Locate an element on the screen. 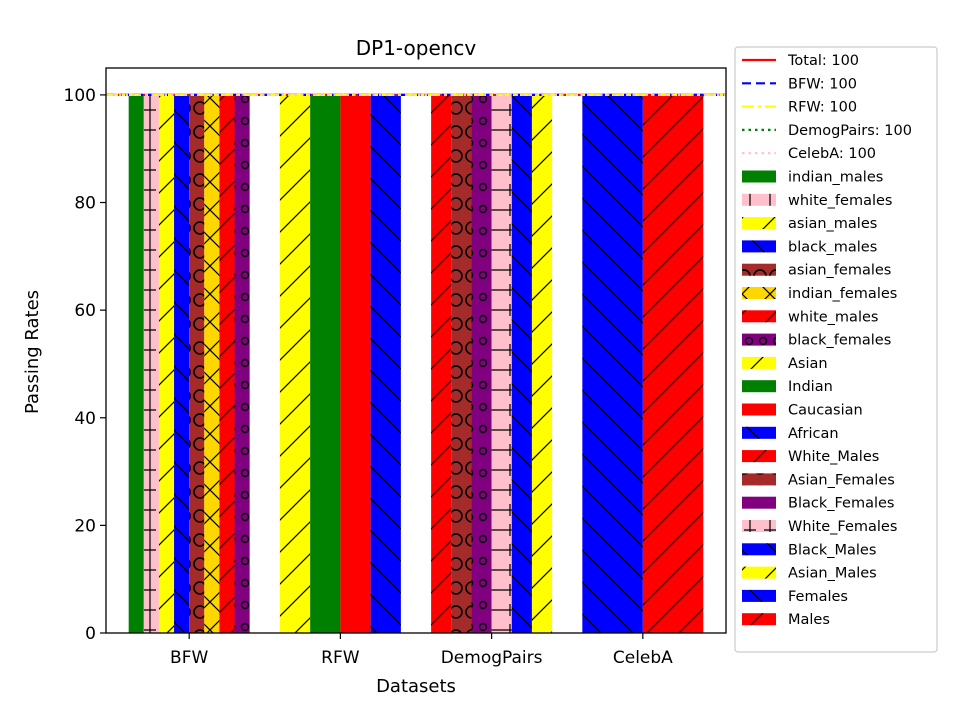  bar-hatch-bfw-asian-males is located at coordinates (166, 363).